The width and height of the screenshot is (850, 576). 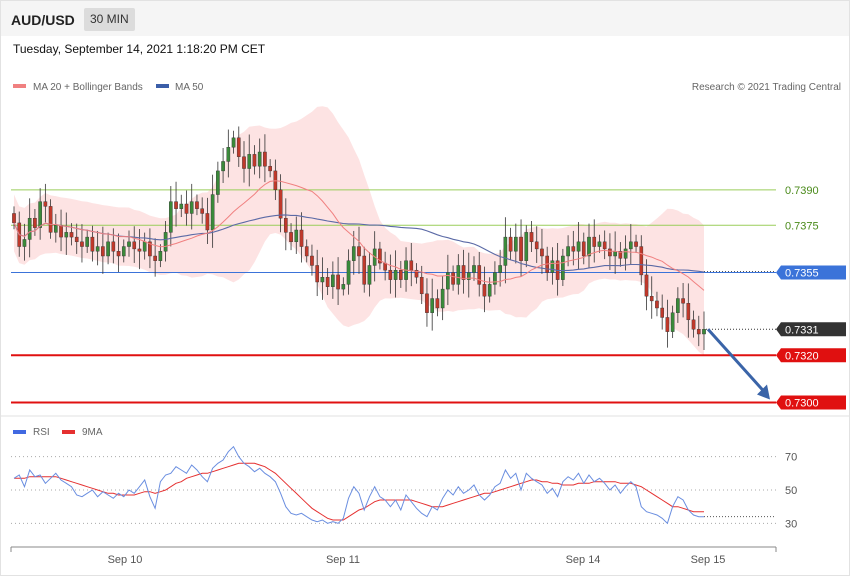 I want to click on rsi-legend-swatch, so click(x=19, y=432).